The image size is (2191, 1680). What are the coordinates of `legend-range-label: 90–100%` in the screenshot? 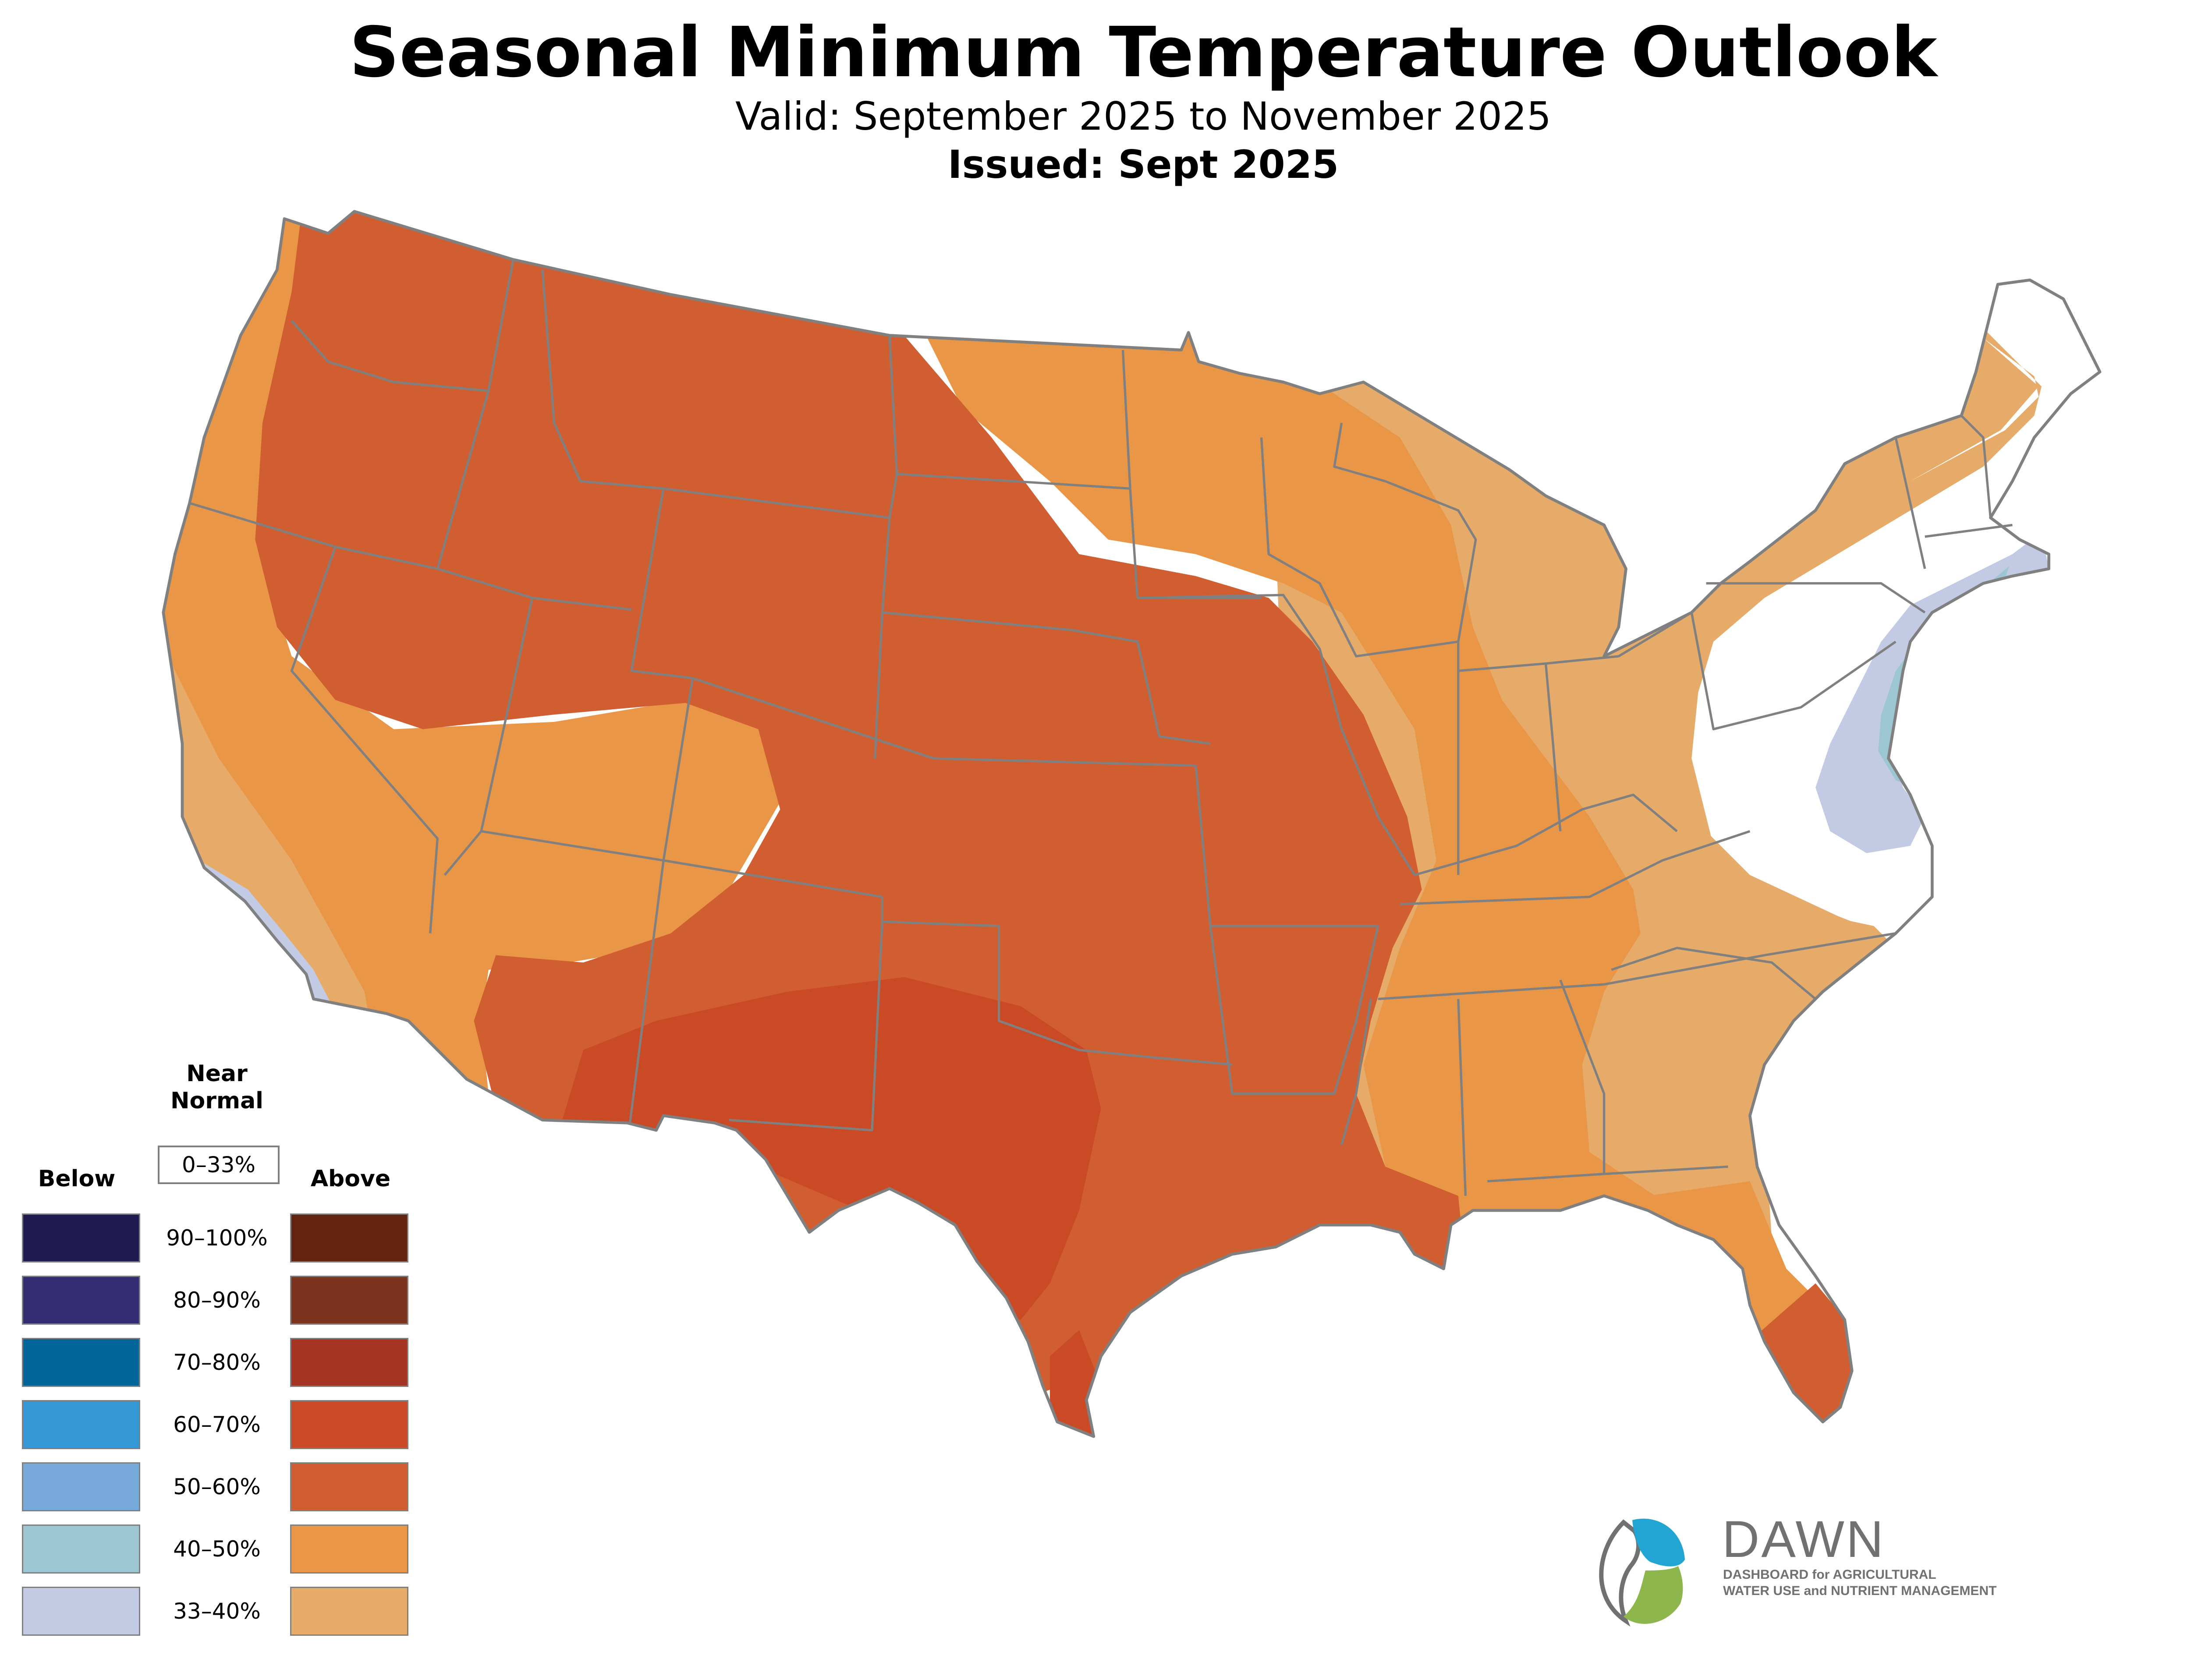 It's located at (217, 1238).